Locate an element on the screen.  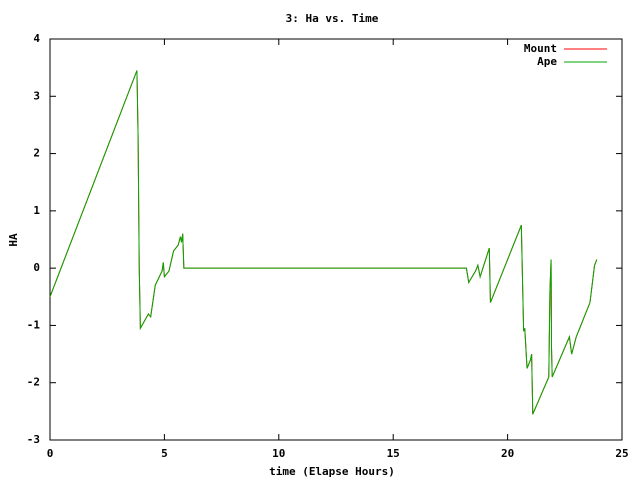
x-axis-label: time (Elapse Hours) is located at coordinates (332, 471).